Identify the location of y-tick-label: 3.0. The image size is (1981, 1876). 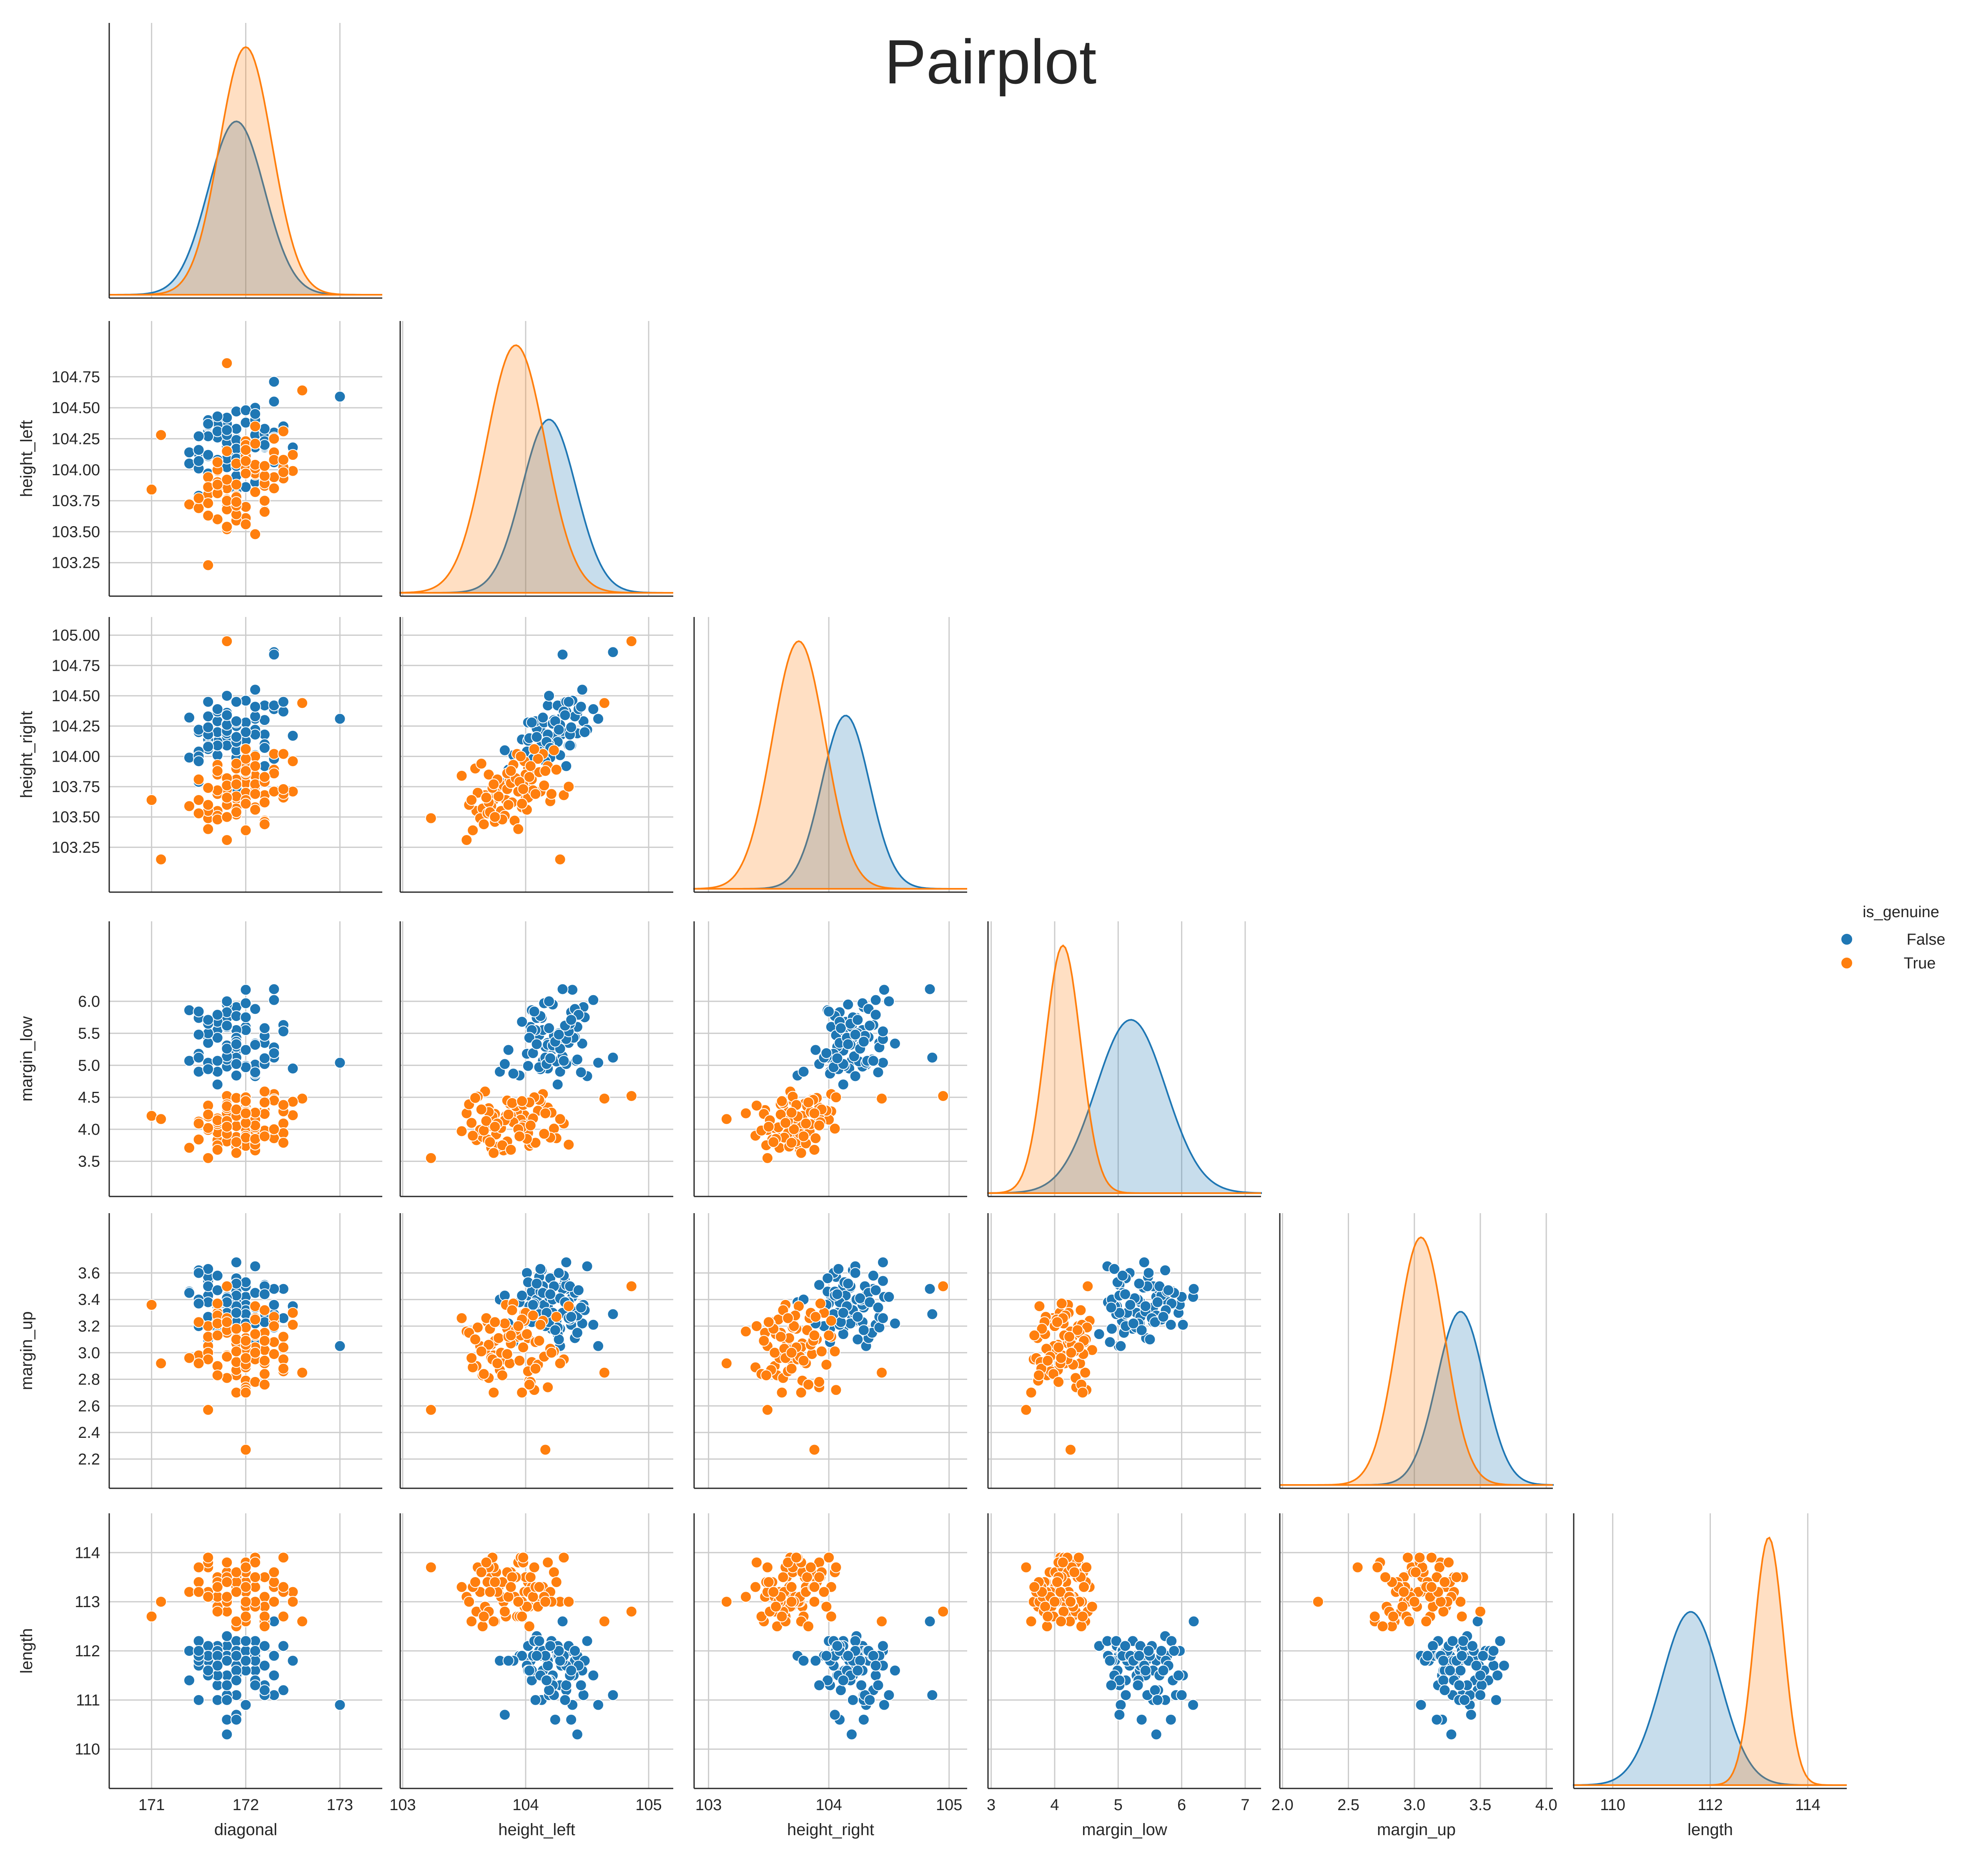
(89, 1353).